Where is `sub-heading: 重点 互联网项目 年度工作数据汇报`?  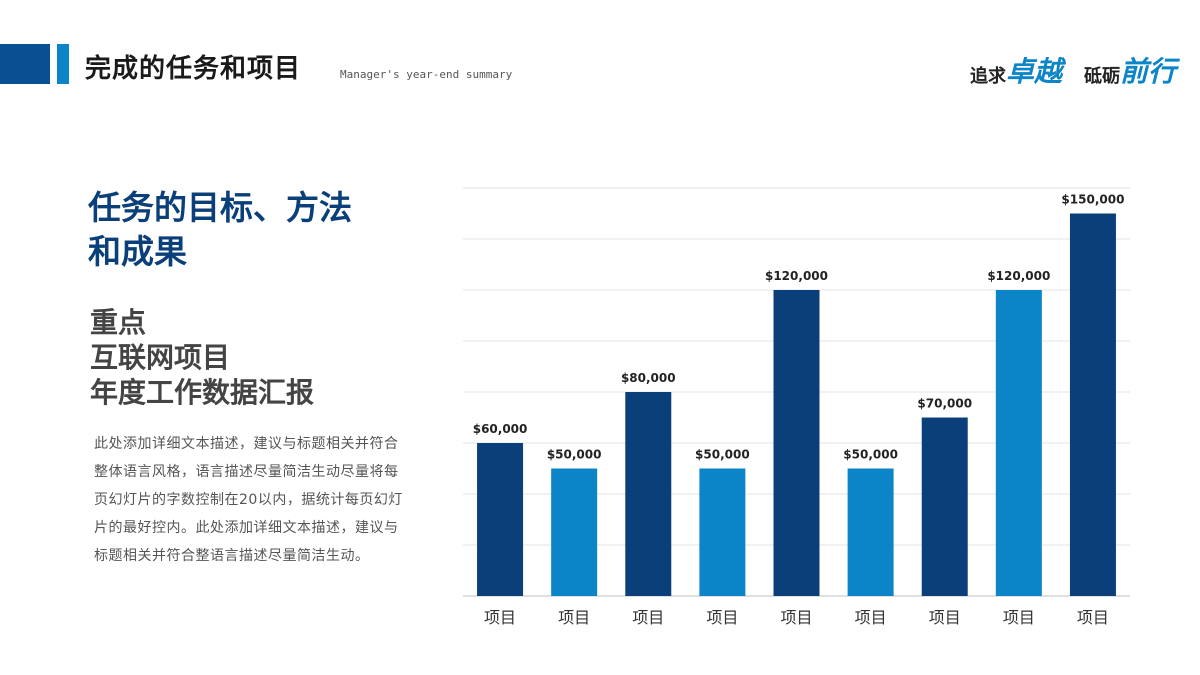
sub-heading: 重点 互联网项目 年度工作数据汇报 is located at coordinates (202, 357).